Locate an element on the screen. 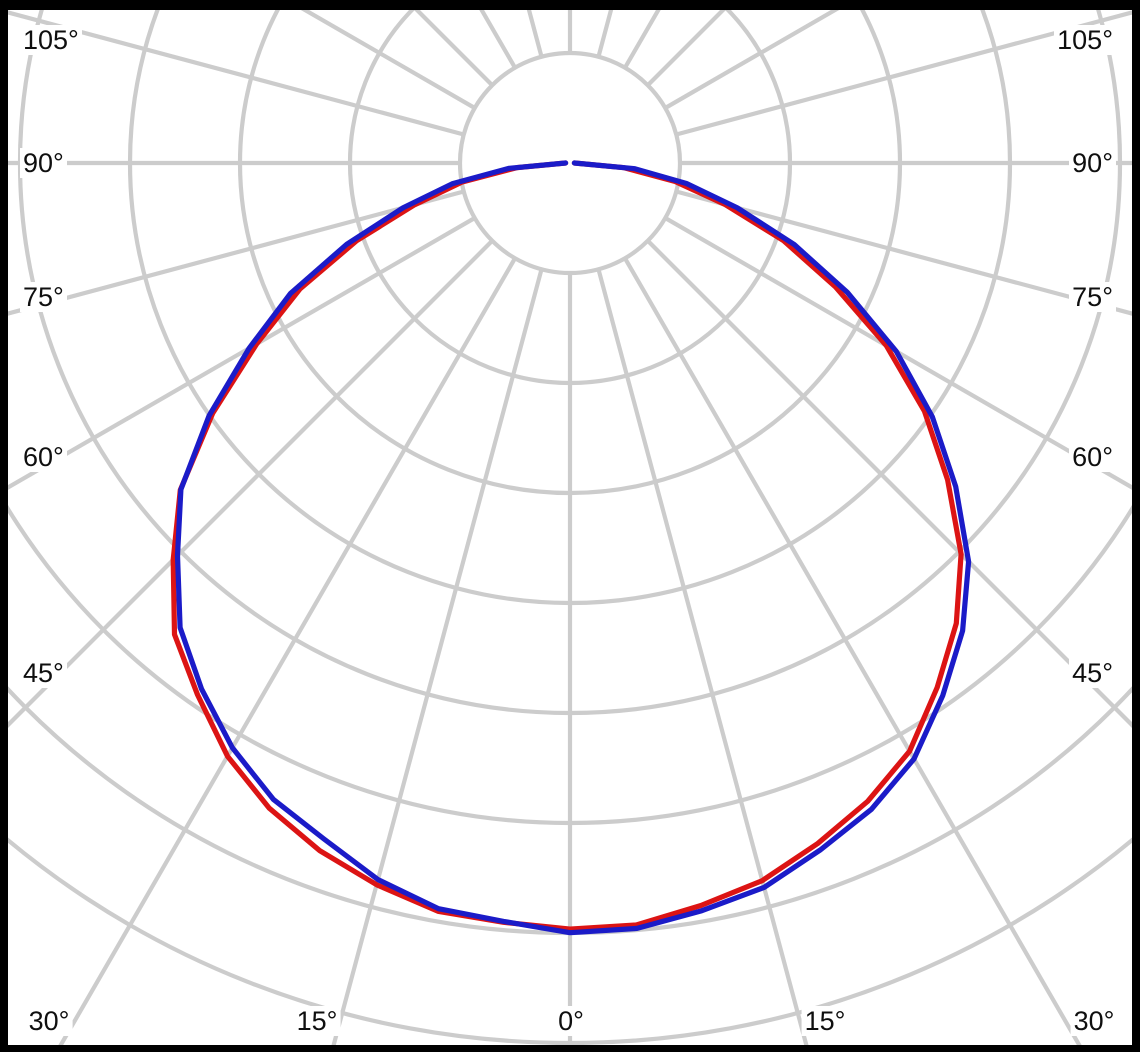 This screenshot has height=1060, width=1142. angle-label-left-60deg: 60° is located at coordinates (43, 457).